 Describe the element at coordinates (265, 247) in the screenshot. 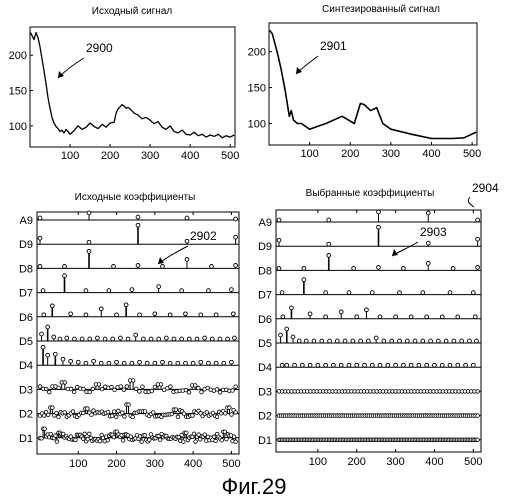

I see `row-label: D9` at that location.